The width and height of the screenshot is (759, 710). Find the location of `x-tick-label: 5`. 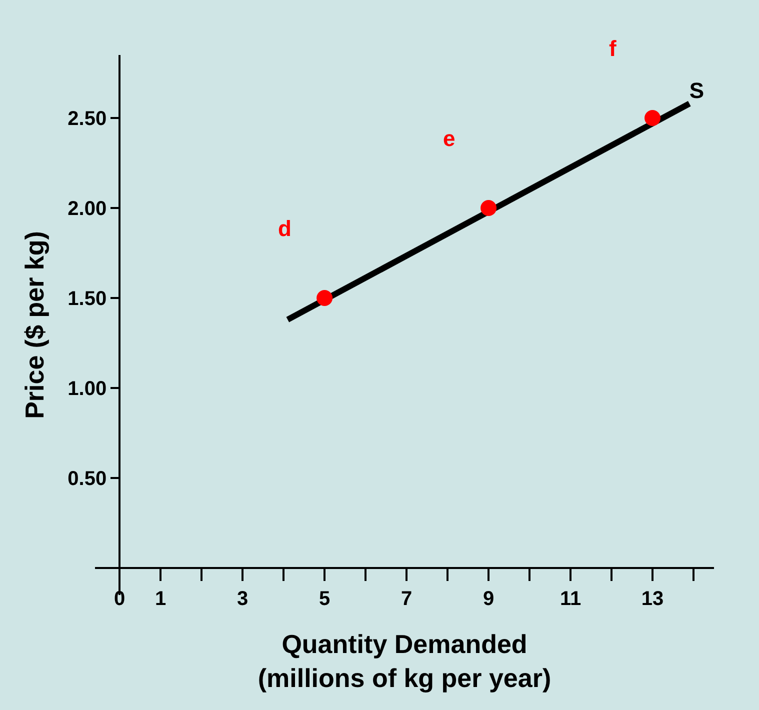

x-tick-label: 5 is located at coordinates (324, 599).